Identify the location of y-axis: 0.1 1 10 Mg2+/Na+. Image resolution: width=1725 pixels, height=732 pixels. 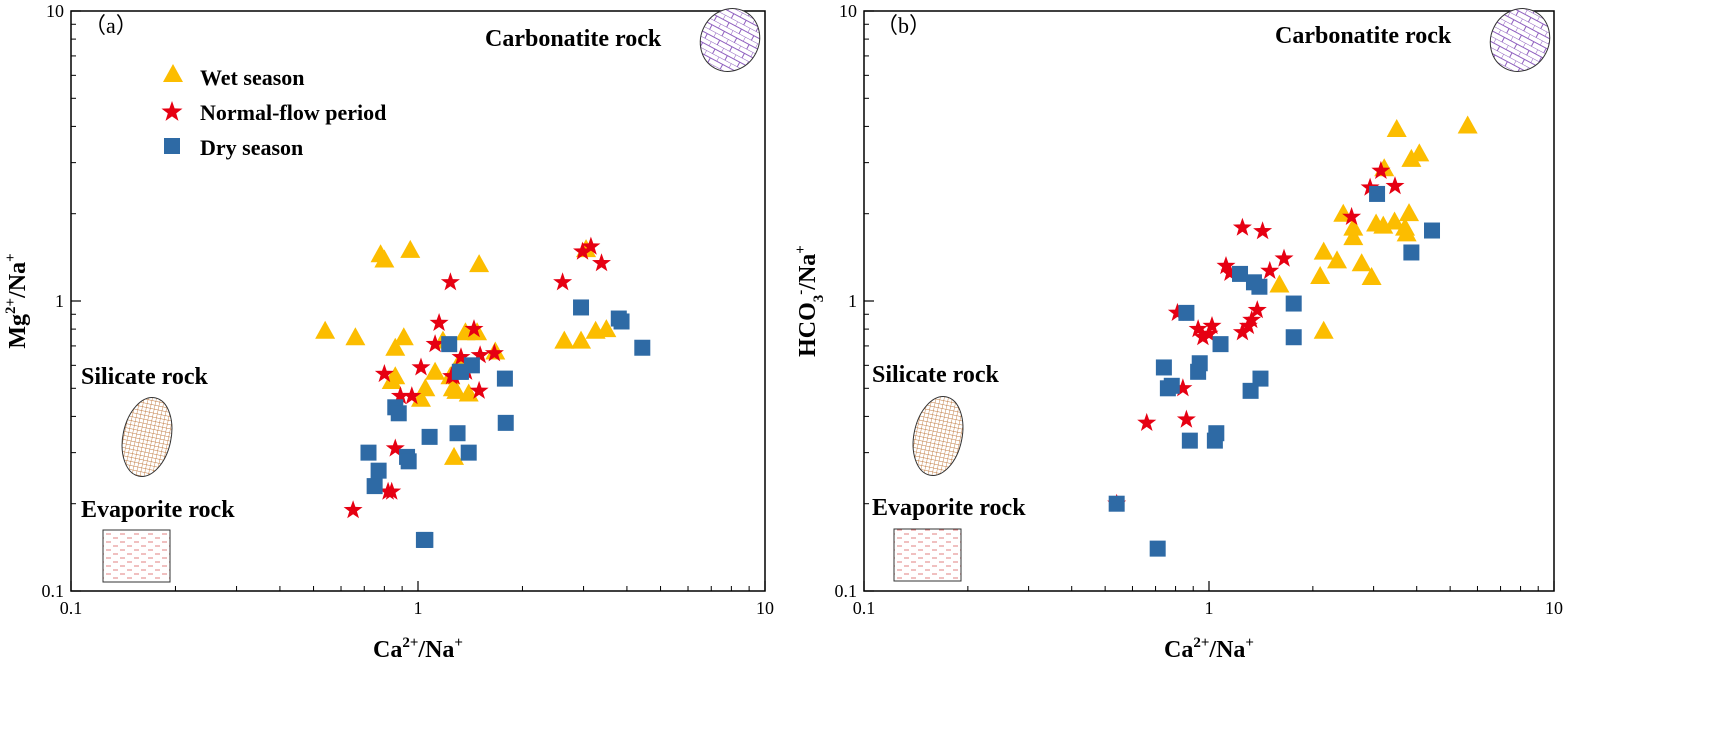
(42, 301).